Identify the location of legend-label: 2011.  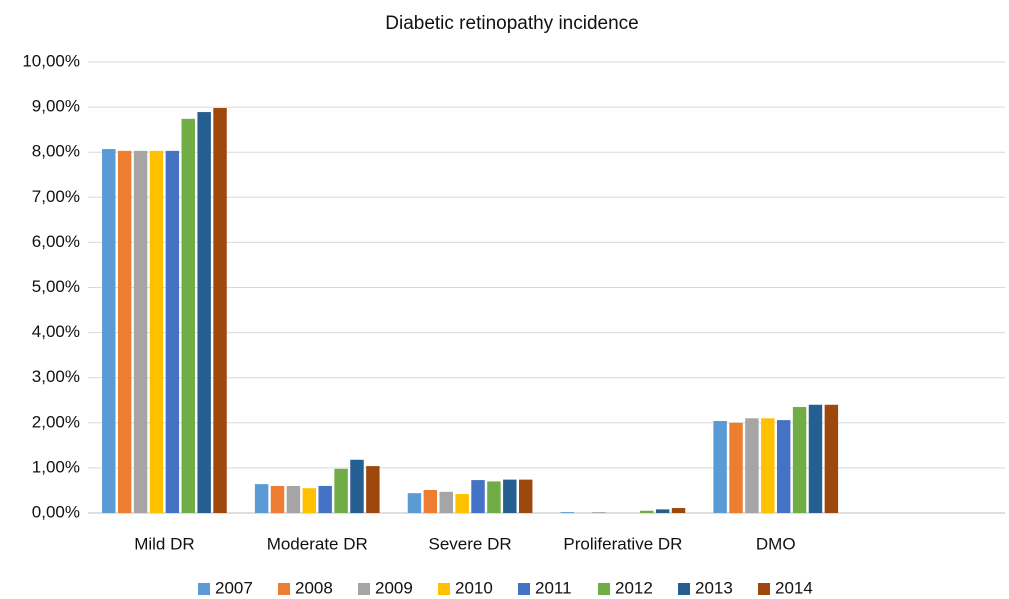
(553, 587).